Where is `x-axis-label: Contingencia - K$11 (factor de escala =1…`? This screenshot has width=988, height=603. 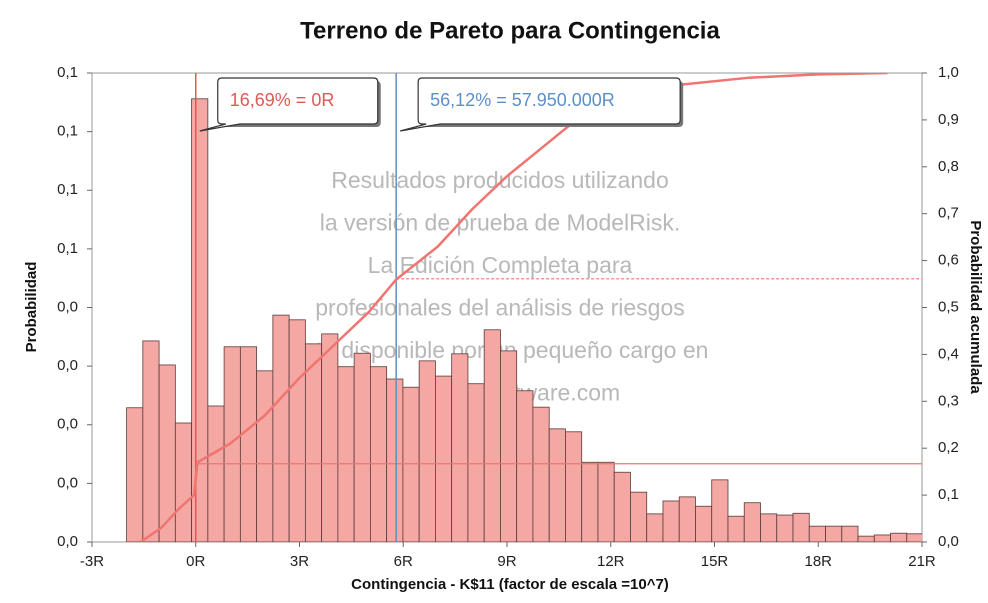
x-axis-label: Contingencia - K$11 (factor de escala =1… is located at coordinates (510, 584).